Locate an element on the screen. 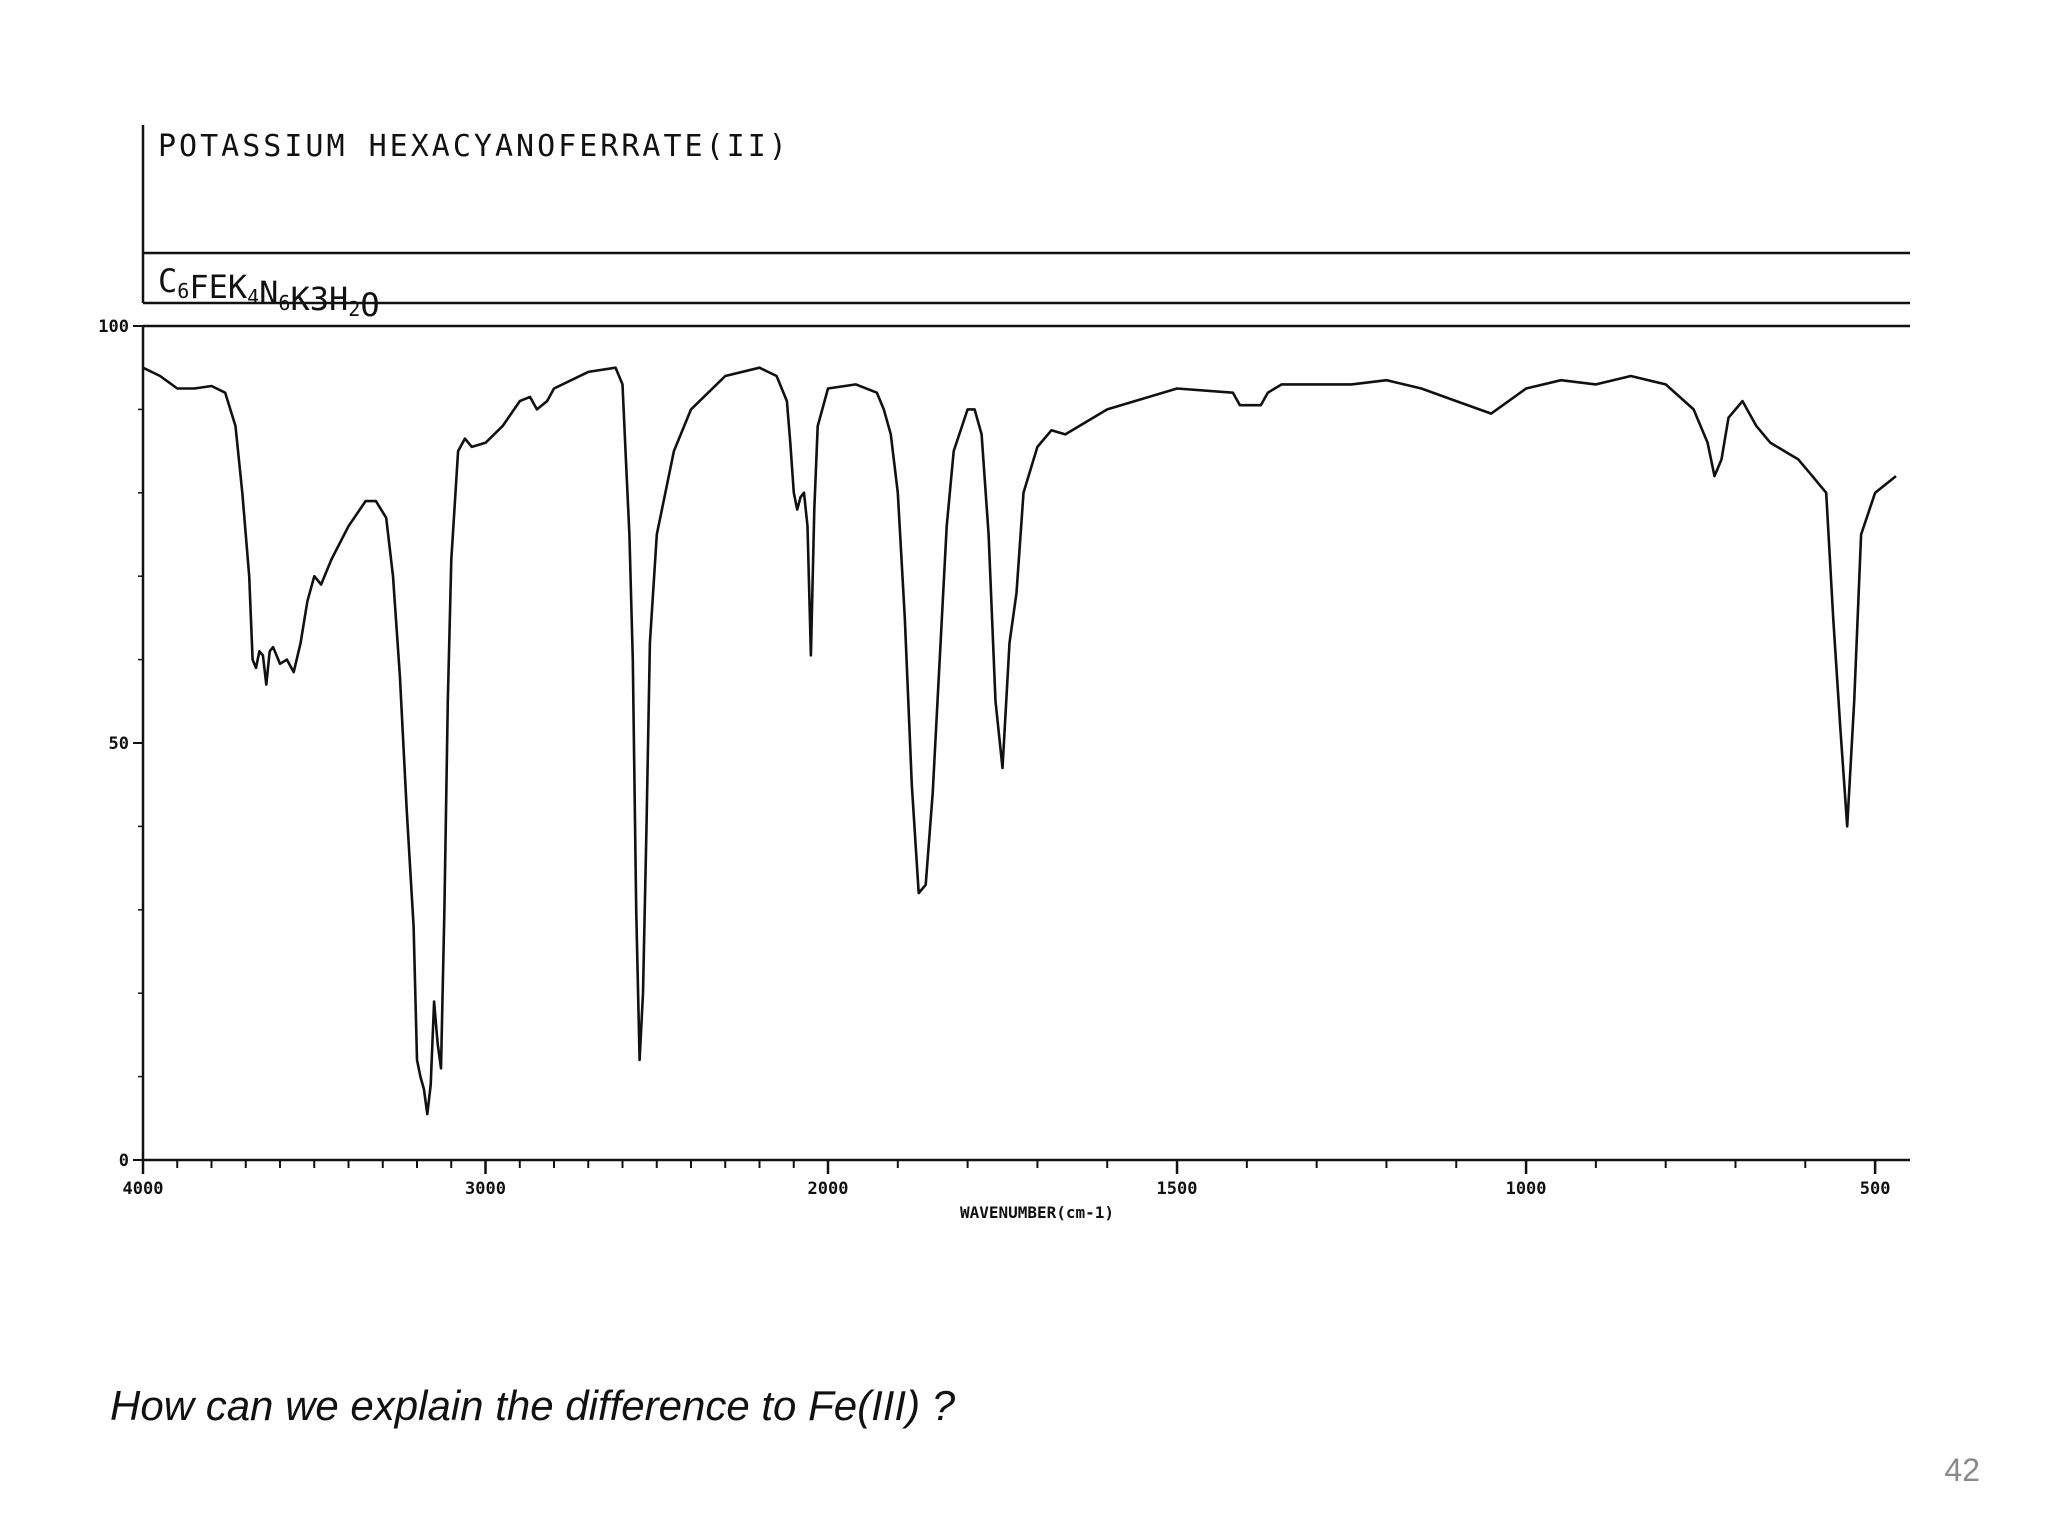 The height and width of the screenshot is (1536, 2048). x-tick-label: 1000 is located at coordinates (1526, 1189).